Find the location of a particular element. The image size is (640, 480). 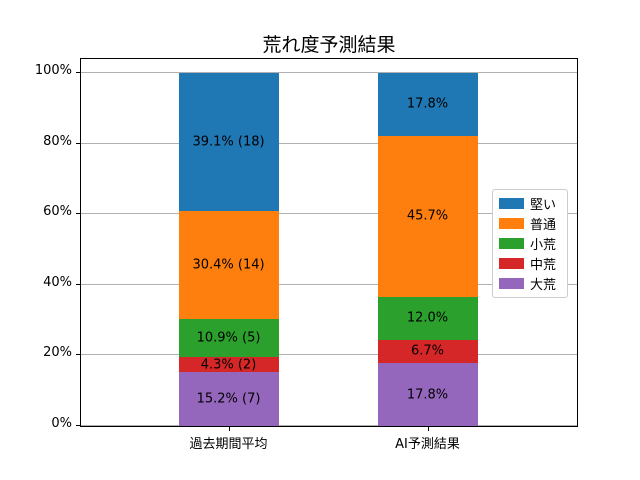

legend-entry: 小荒 is located at coordinates (530, 243).